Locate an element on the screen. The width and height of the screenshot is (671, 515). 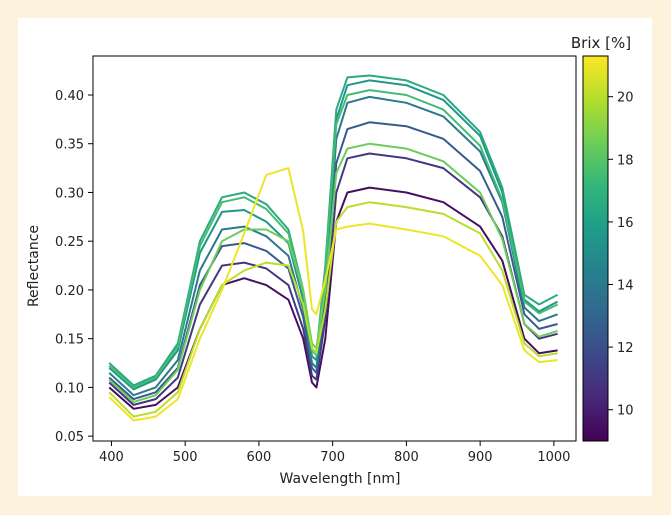
y-tick-label-0.3: 0.30 is located at coordinates (69, 193).